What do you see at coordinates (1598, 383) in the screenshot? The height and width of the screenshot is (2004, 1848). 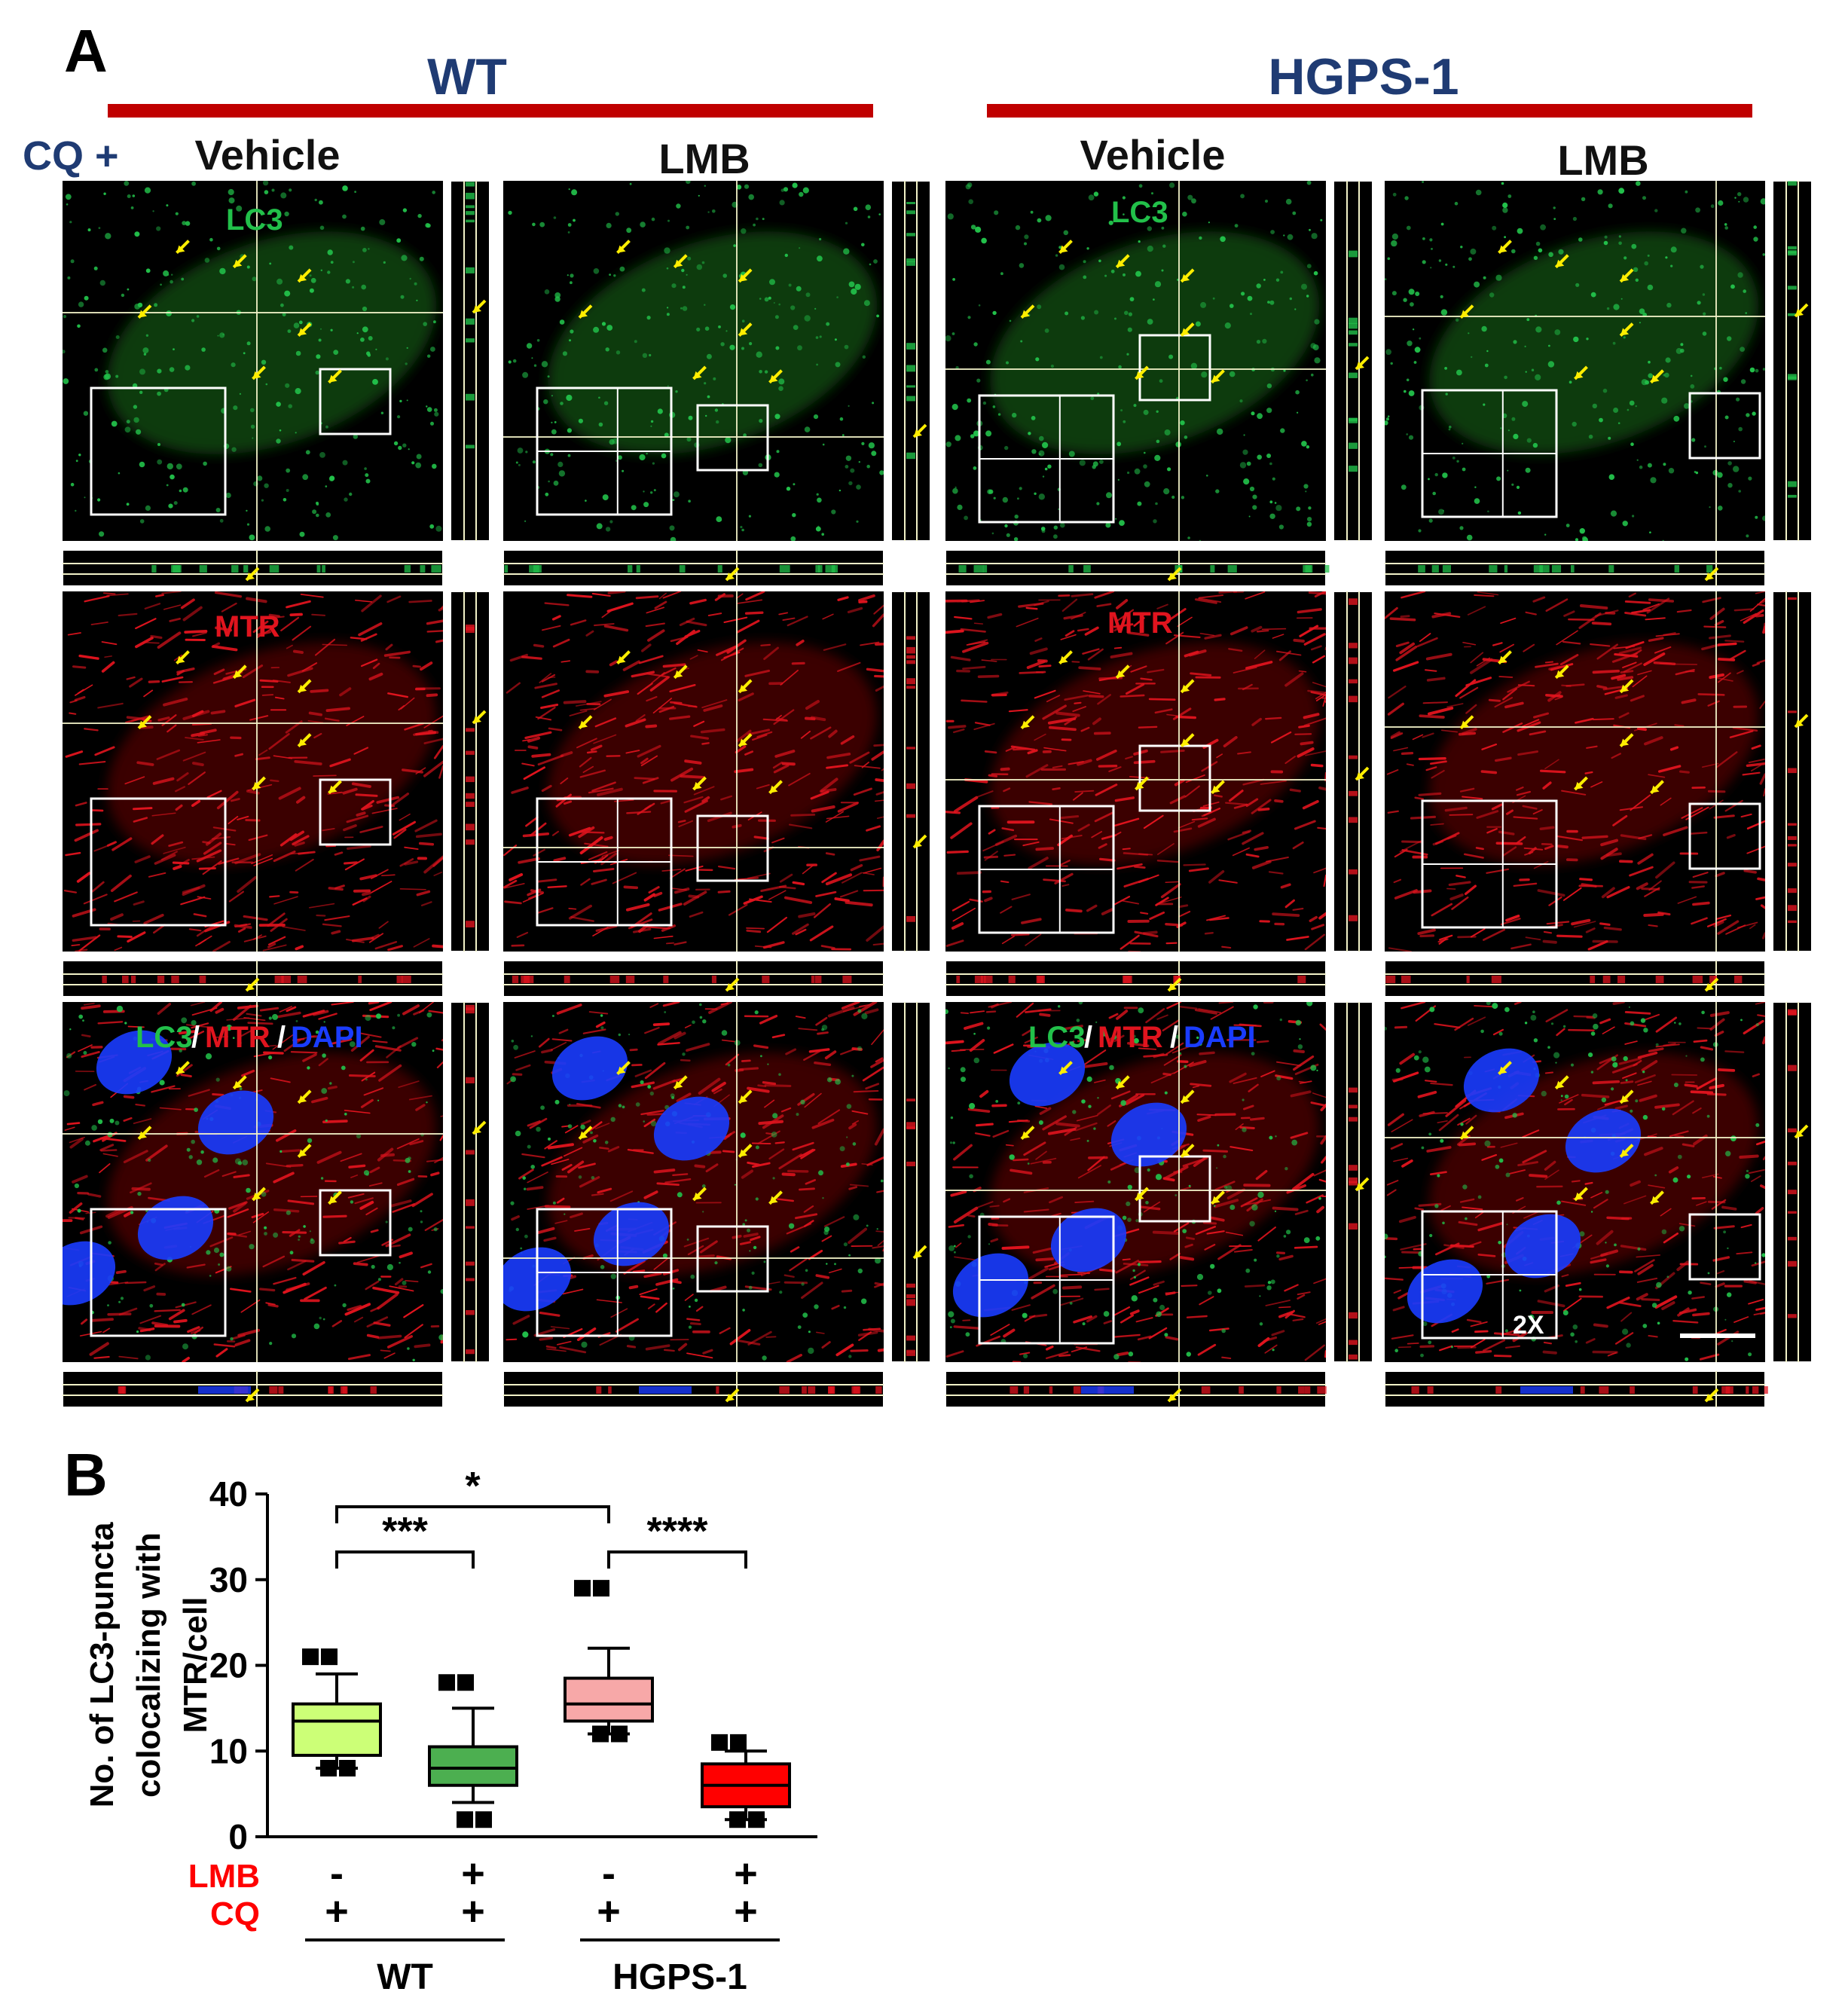 I see `micro-panel-r1-c4` at bounding box center [1598, 383].